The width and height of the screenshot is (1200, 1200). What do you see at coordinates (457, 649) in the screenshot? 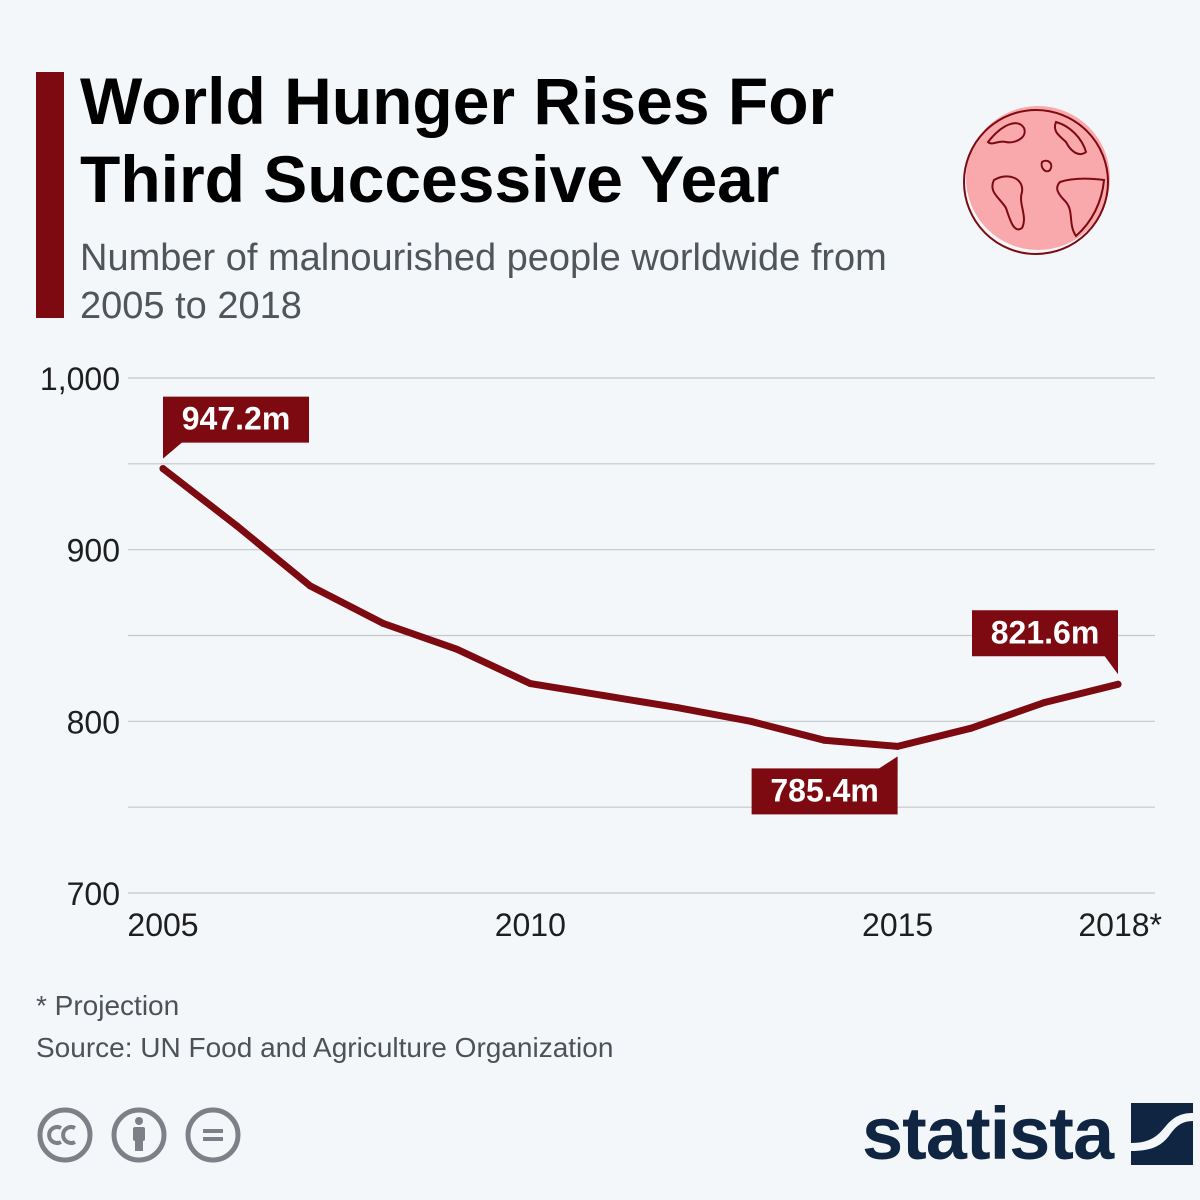
I see `data-point-2009` at bounding box center [457, 649].